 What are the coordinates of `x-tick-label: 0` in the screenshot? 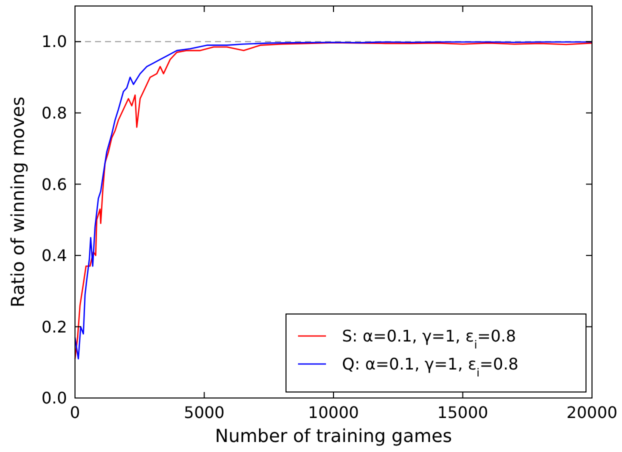 It's located at (75, 412).